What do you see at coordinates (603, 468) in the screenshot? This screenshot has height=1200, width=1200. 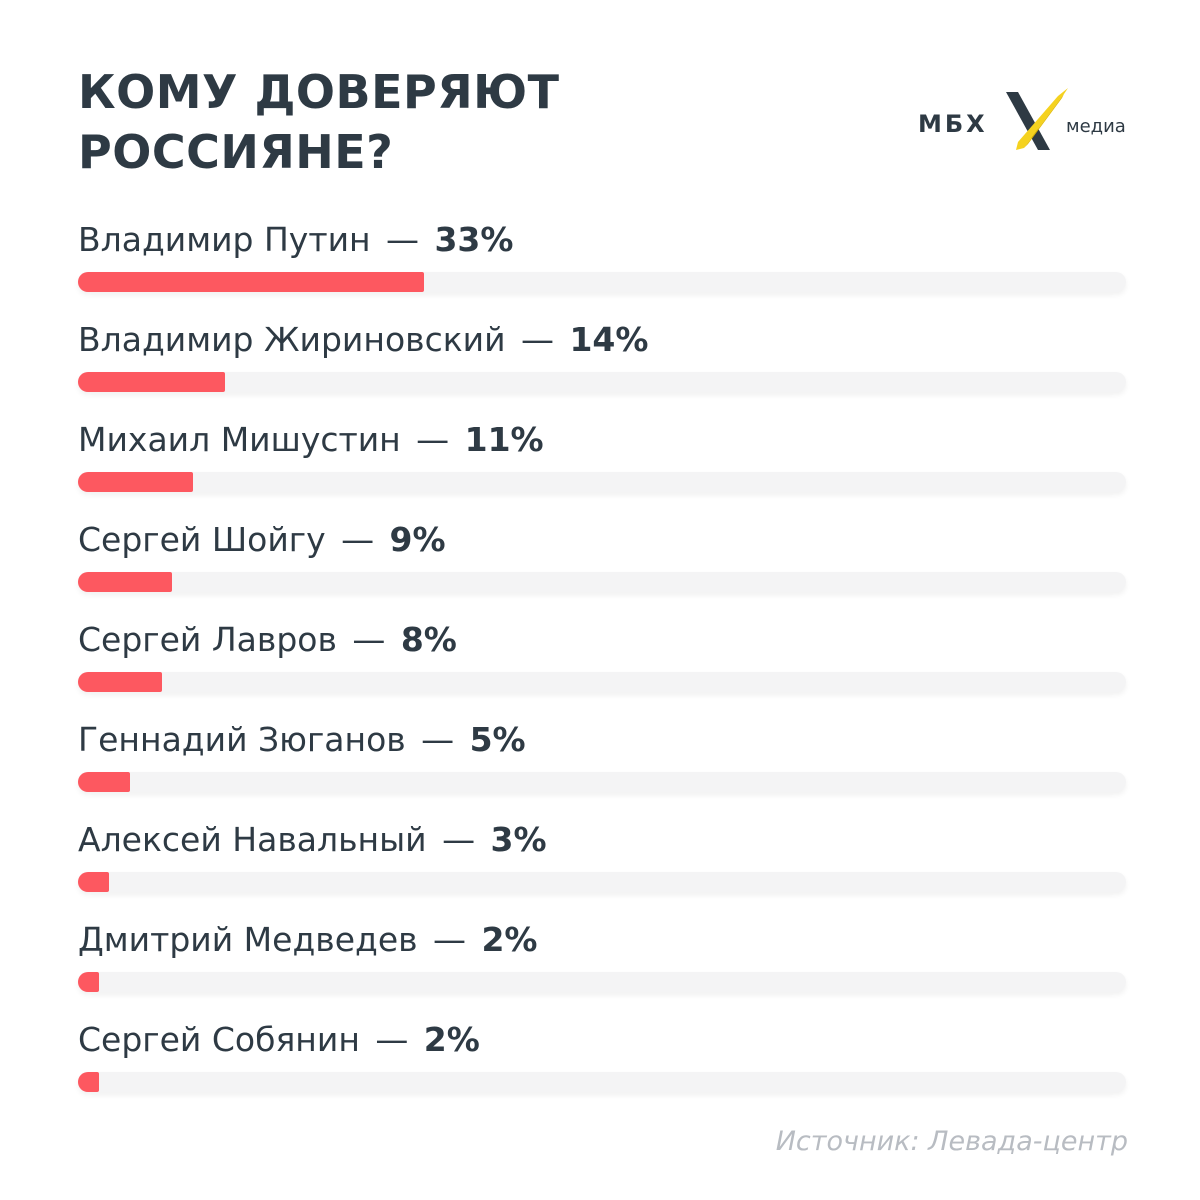 I see `bar-row: Михаил Мишустин — 11%` at bounding box center [603, 468].